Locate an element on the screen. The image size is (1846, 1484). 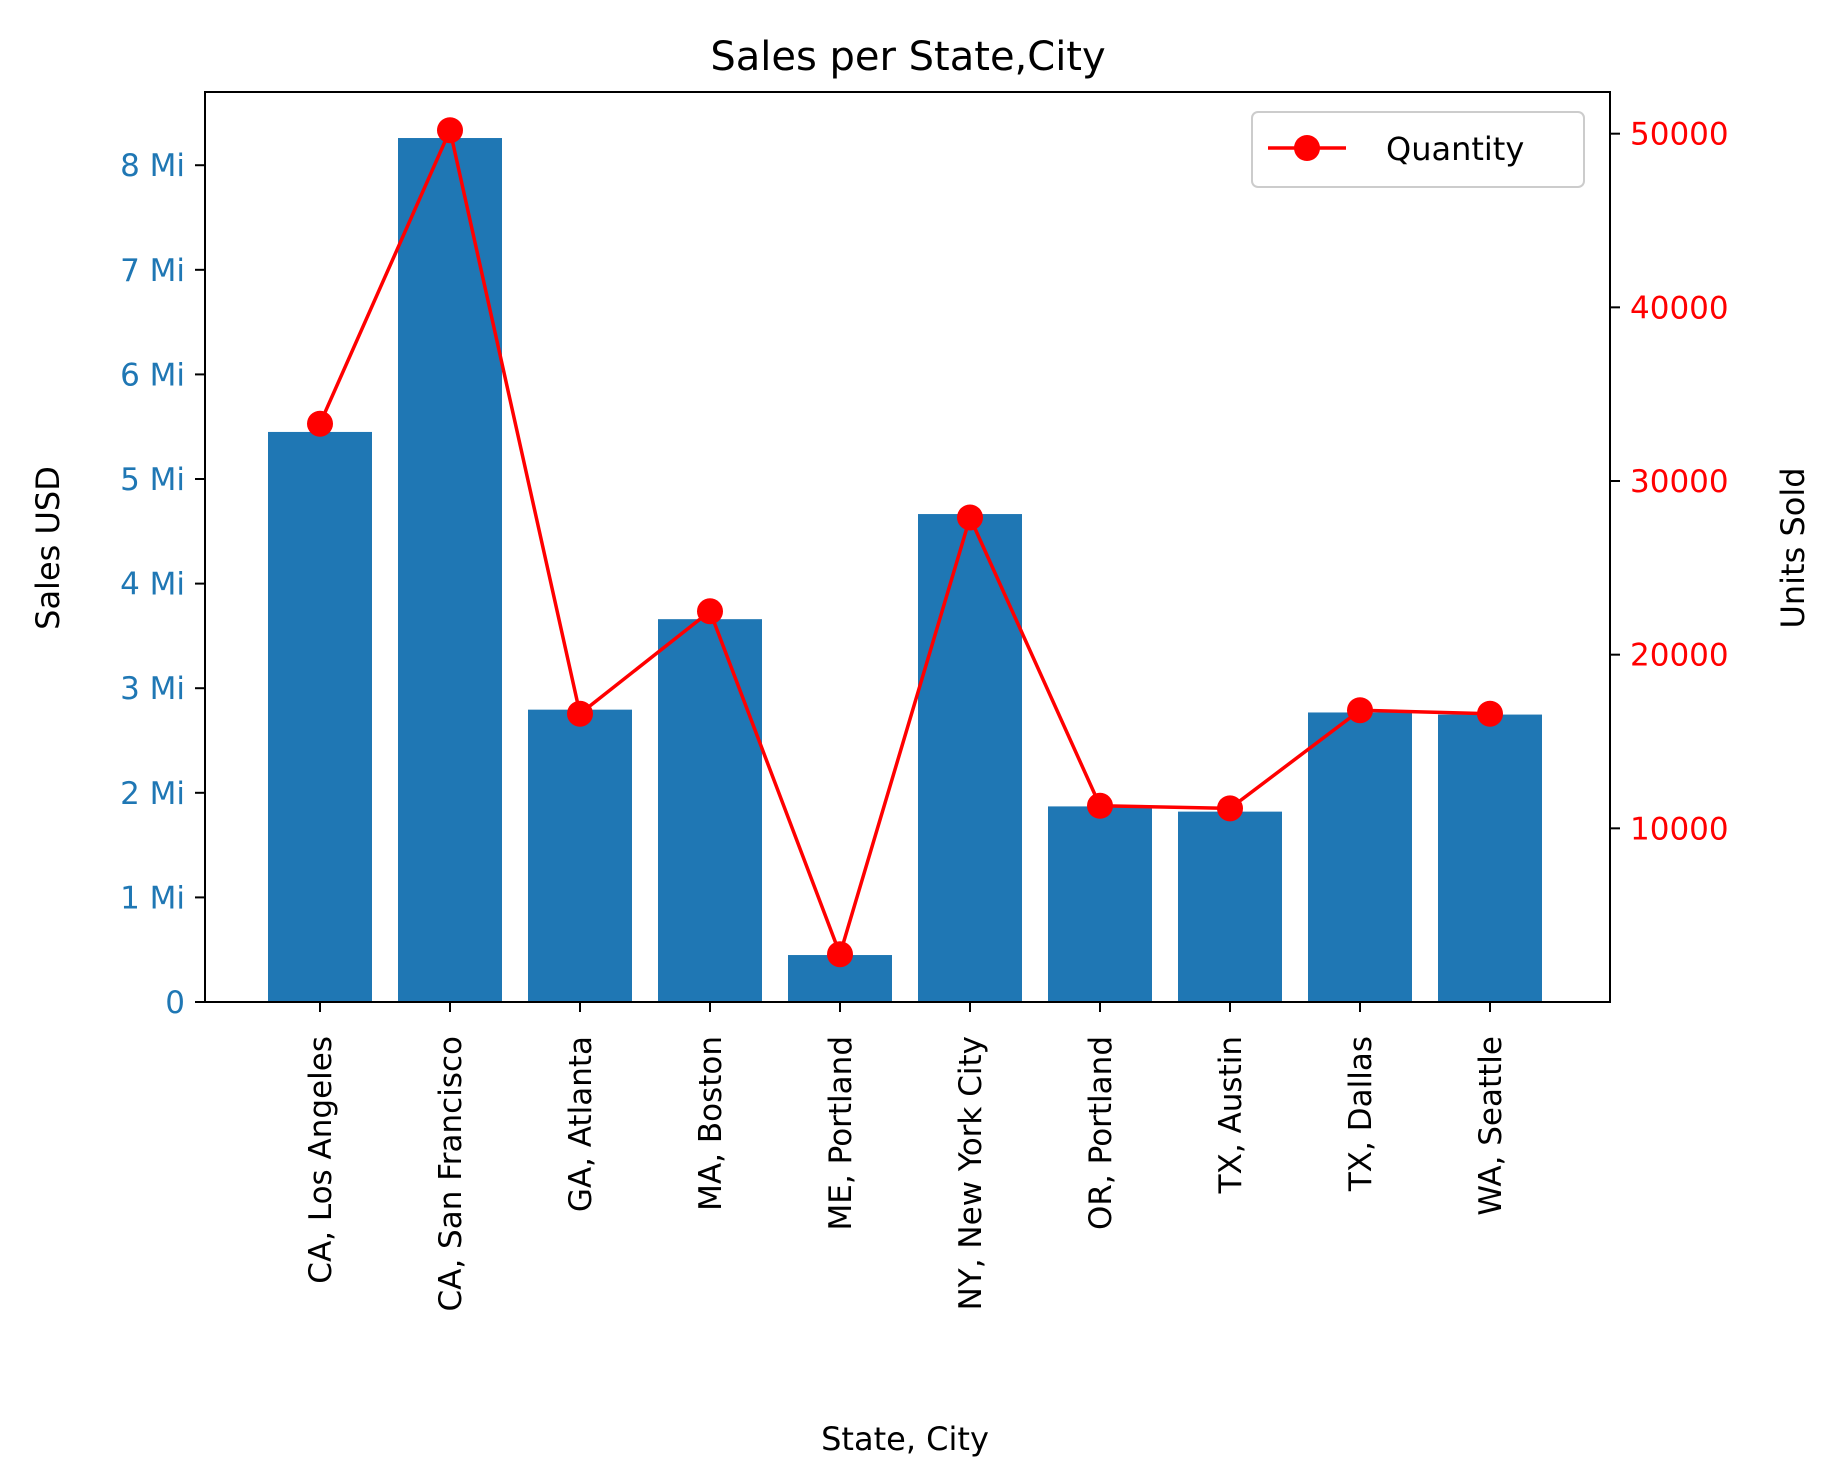
y-tick-label-0: 0 is located at coordinates (175, 1003).